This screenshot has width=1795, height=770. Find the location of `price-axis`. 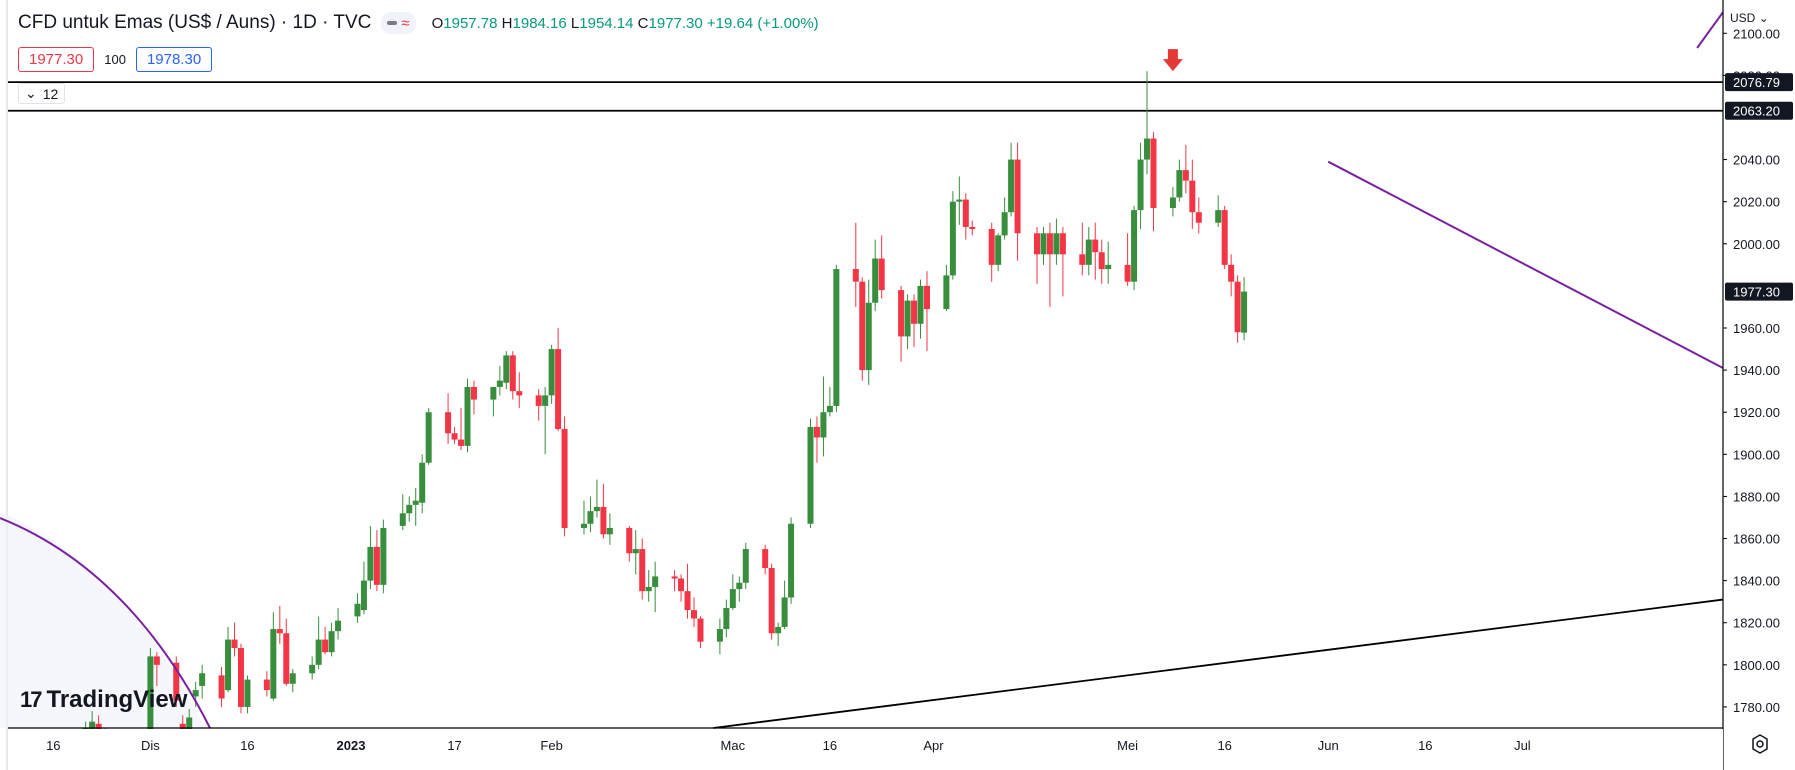

price-axis is located at coordinates (1759, 385).